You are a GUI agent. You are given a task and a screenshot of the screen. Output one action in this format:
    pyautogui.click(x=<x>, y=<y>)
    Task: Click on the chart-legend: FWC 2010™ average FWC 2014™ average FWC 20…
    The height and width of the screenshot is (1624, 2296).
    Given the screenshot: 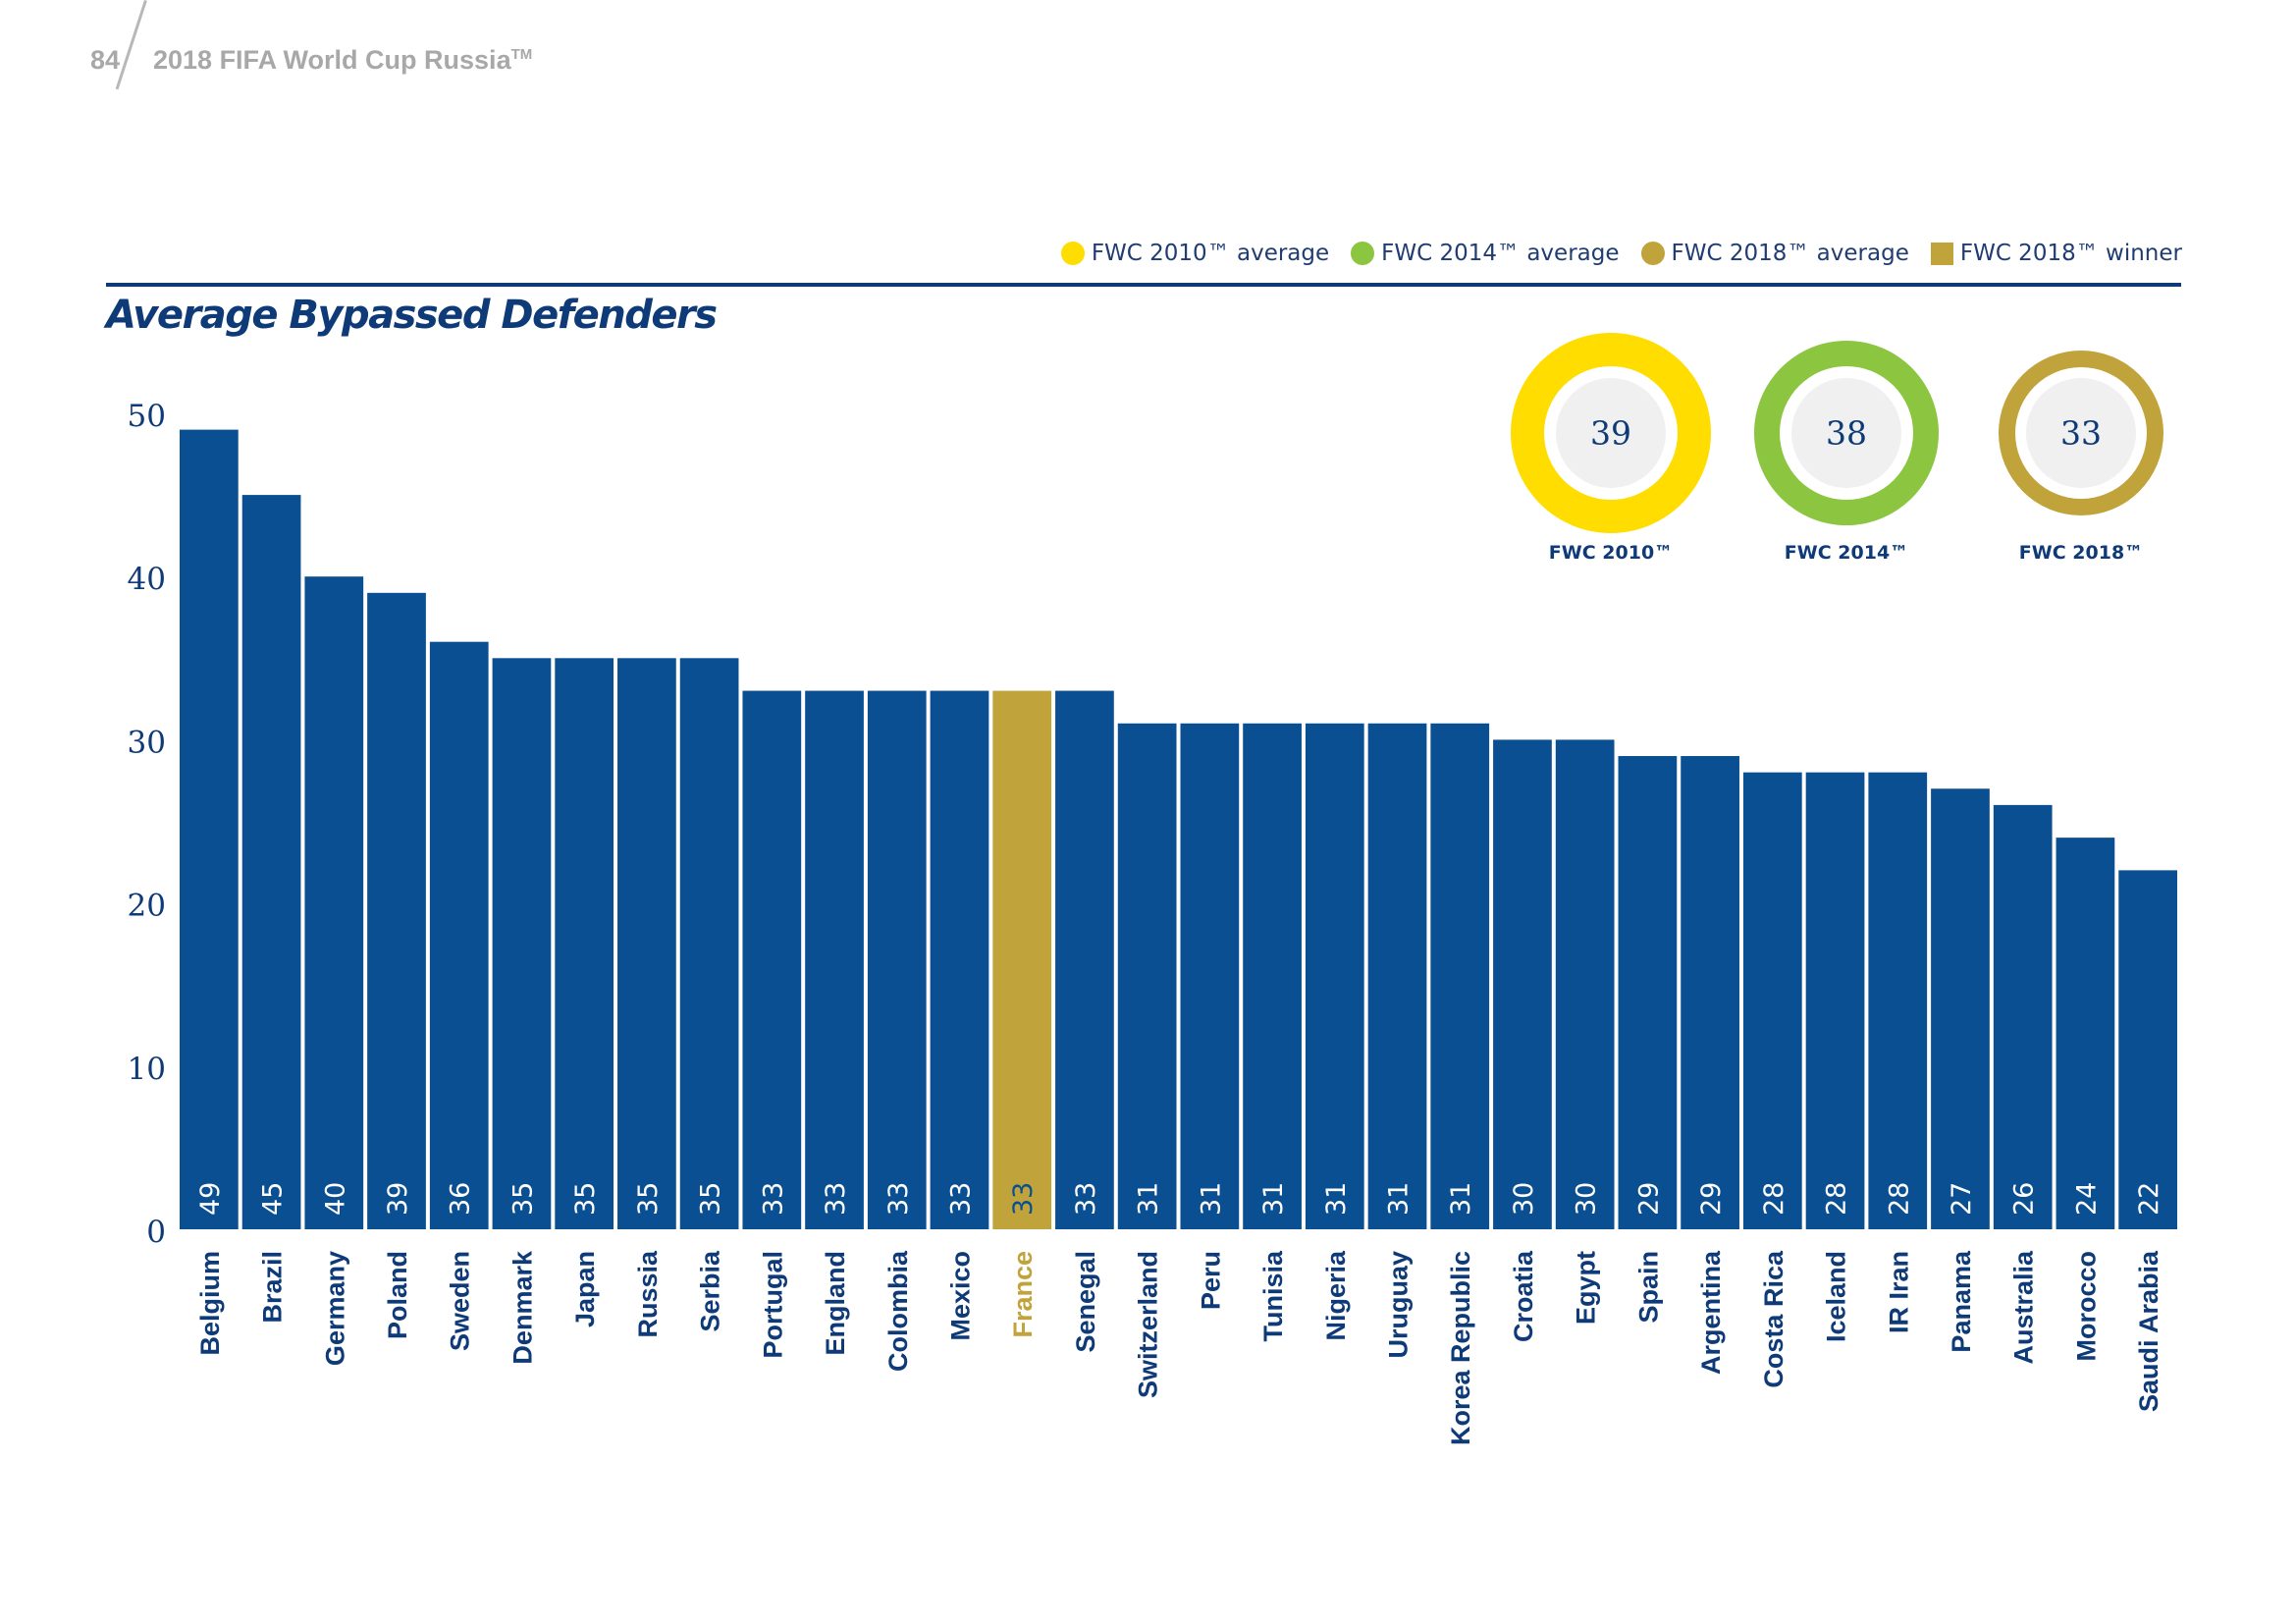 What is the action you would take?
    pyautogui.click(x=1621, y=253)
    